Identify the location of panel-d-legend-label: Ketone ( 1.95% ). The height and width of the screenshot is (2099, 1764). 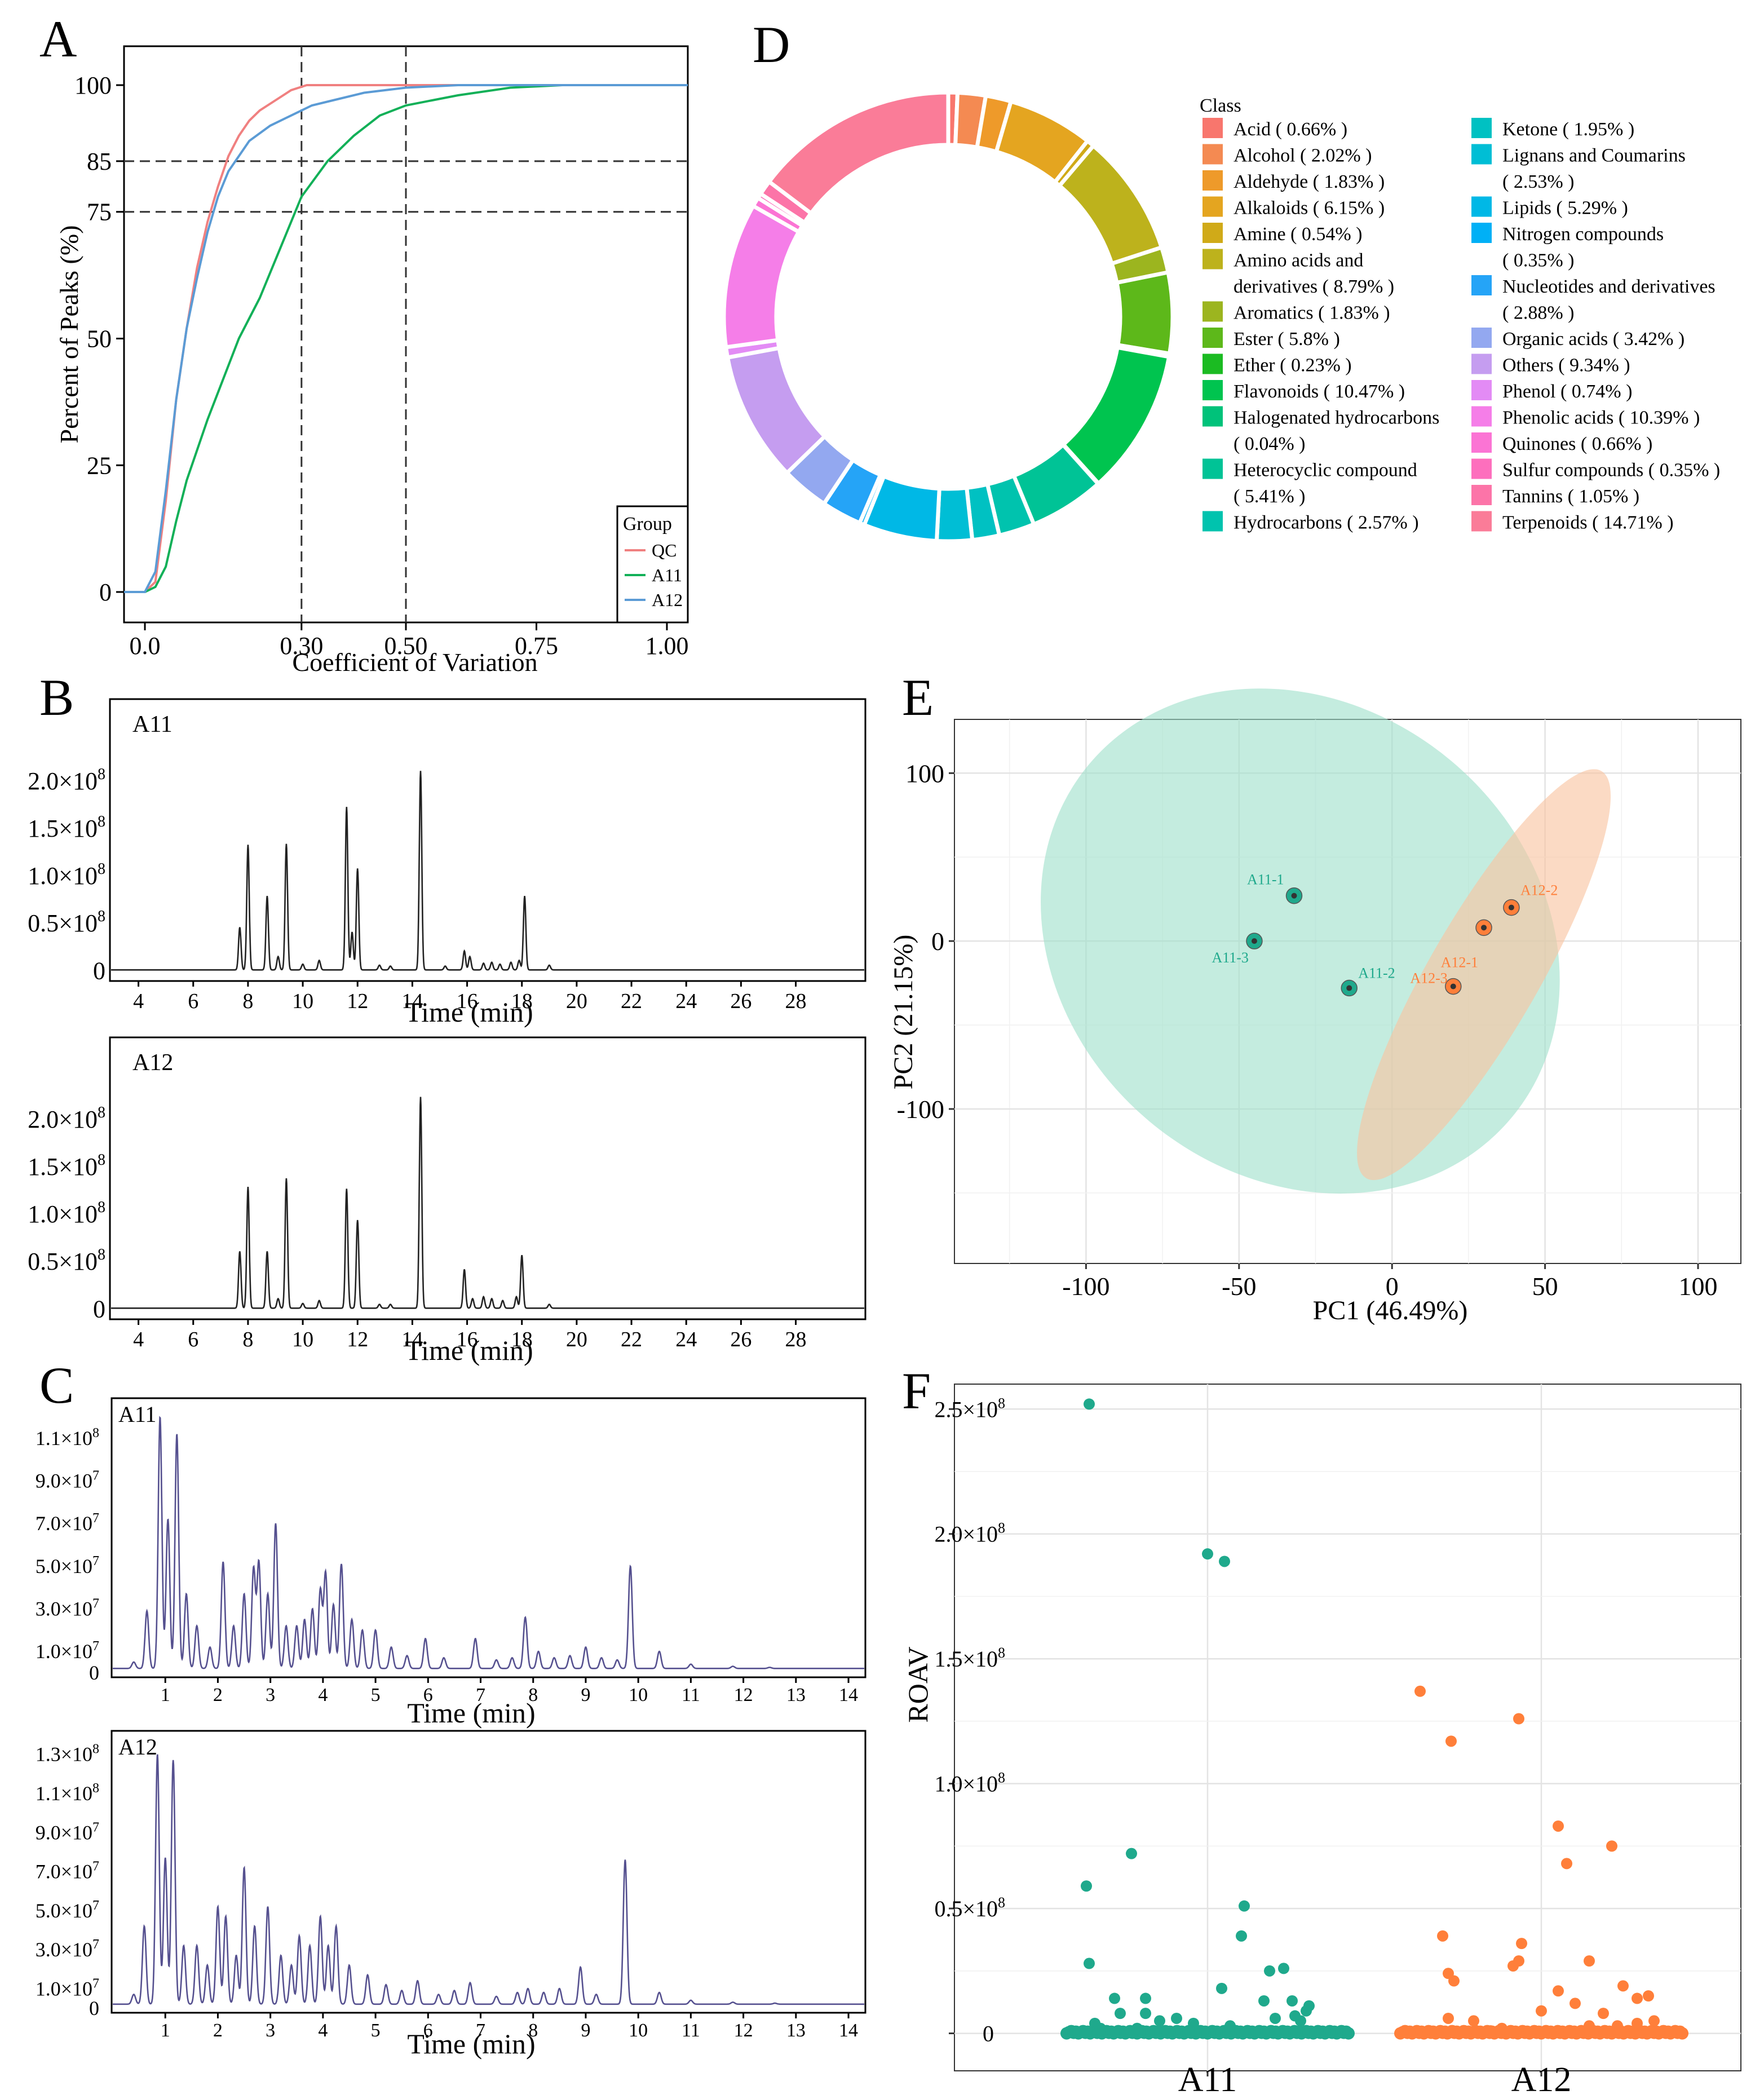
(1568, 129).